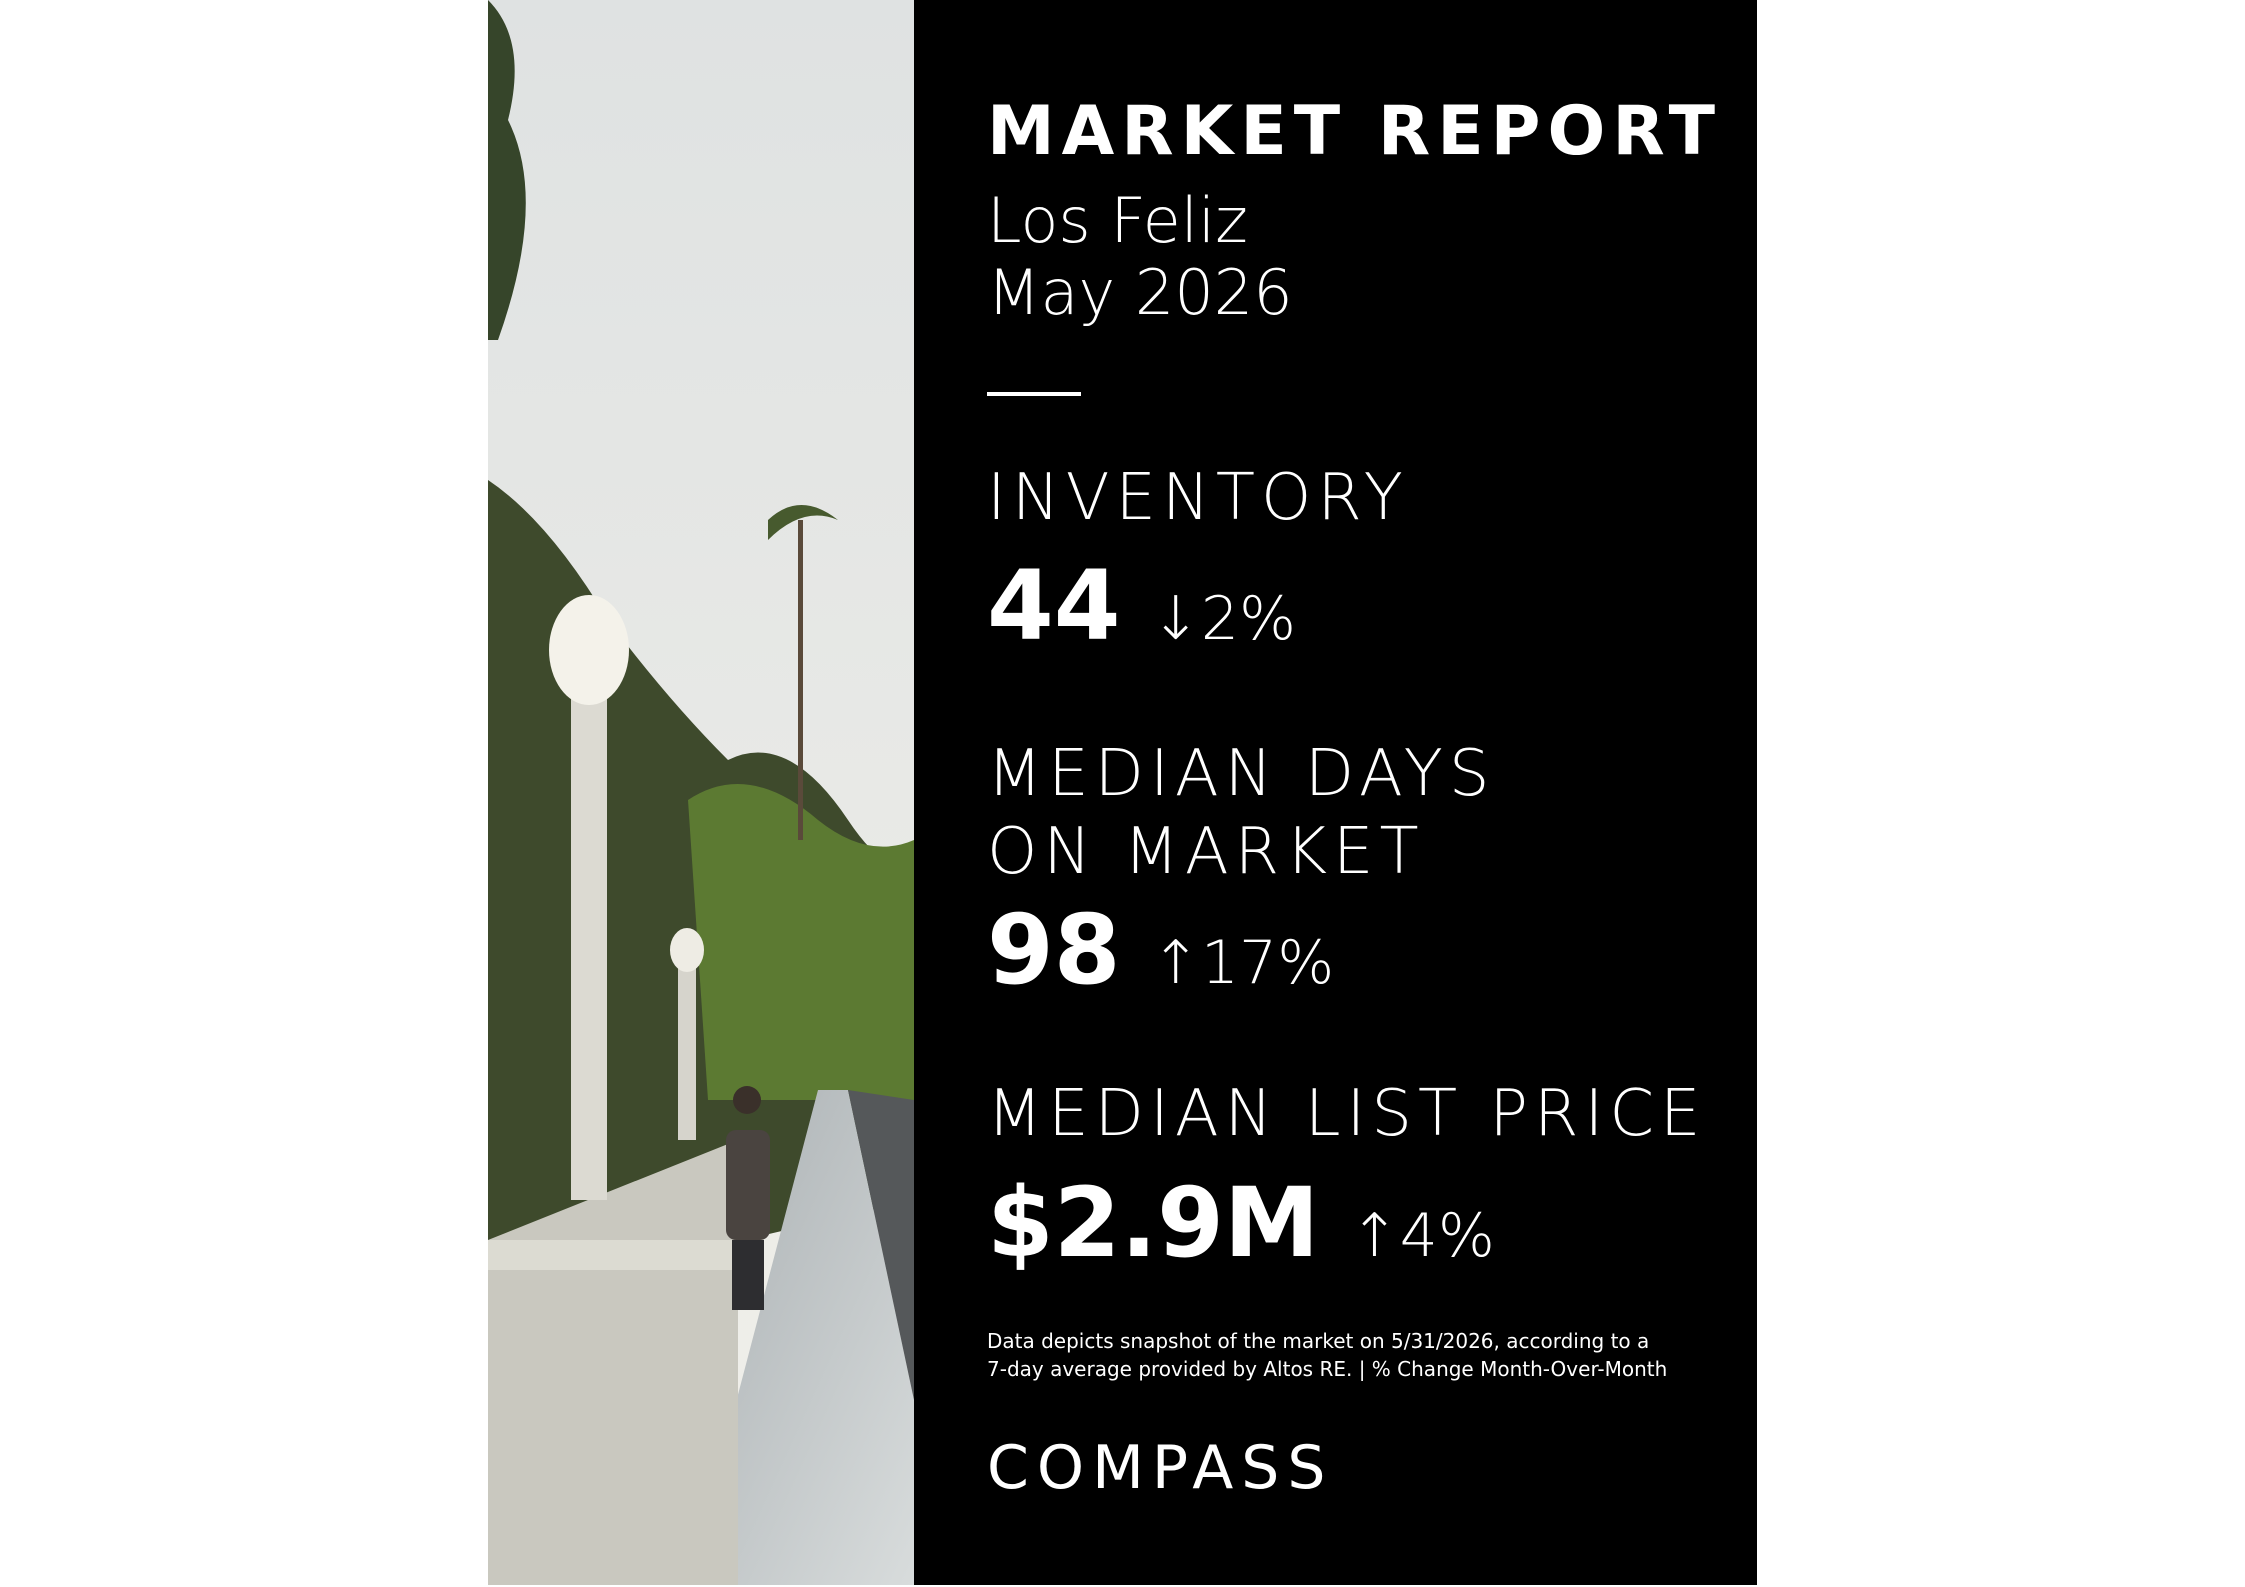 The image size is (2245, 1587). What do you see at coordinates (1198, 498) in the screenshot?
I see `metric-label: INVENTORY` at bounding box center [1198, 498].